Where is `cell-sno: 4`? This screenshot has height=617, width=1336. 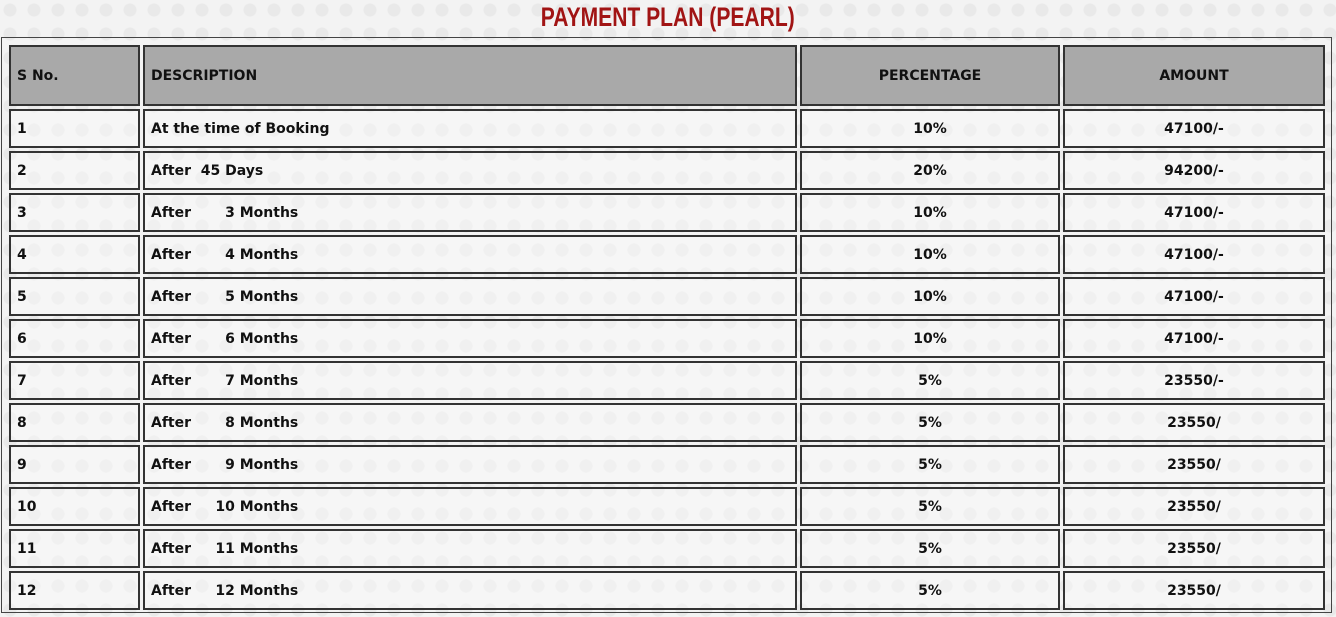 cell-sno: 4 is located at coordinates (74, 254).